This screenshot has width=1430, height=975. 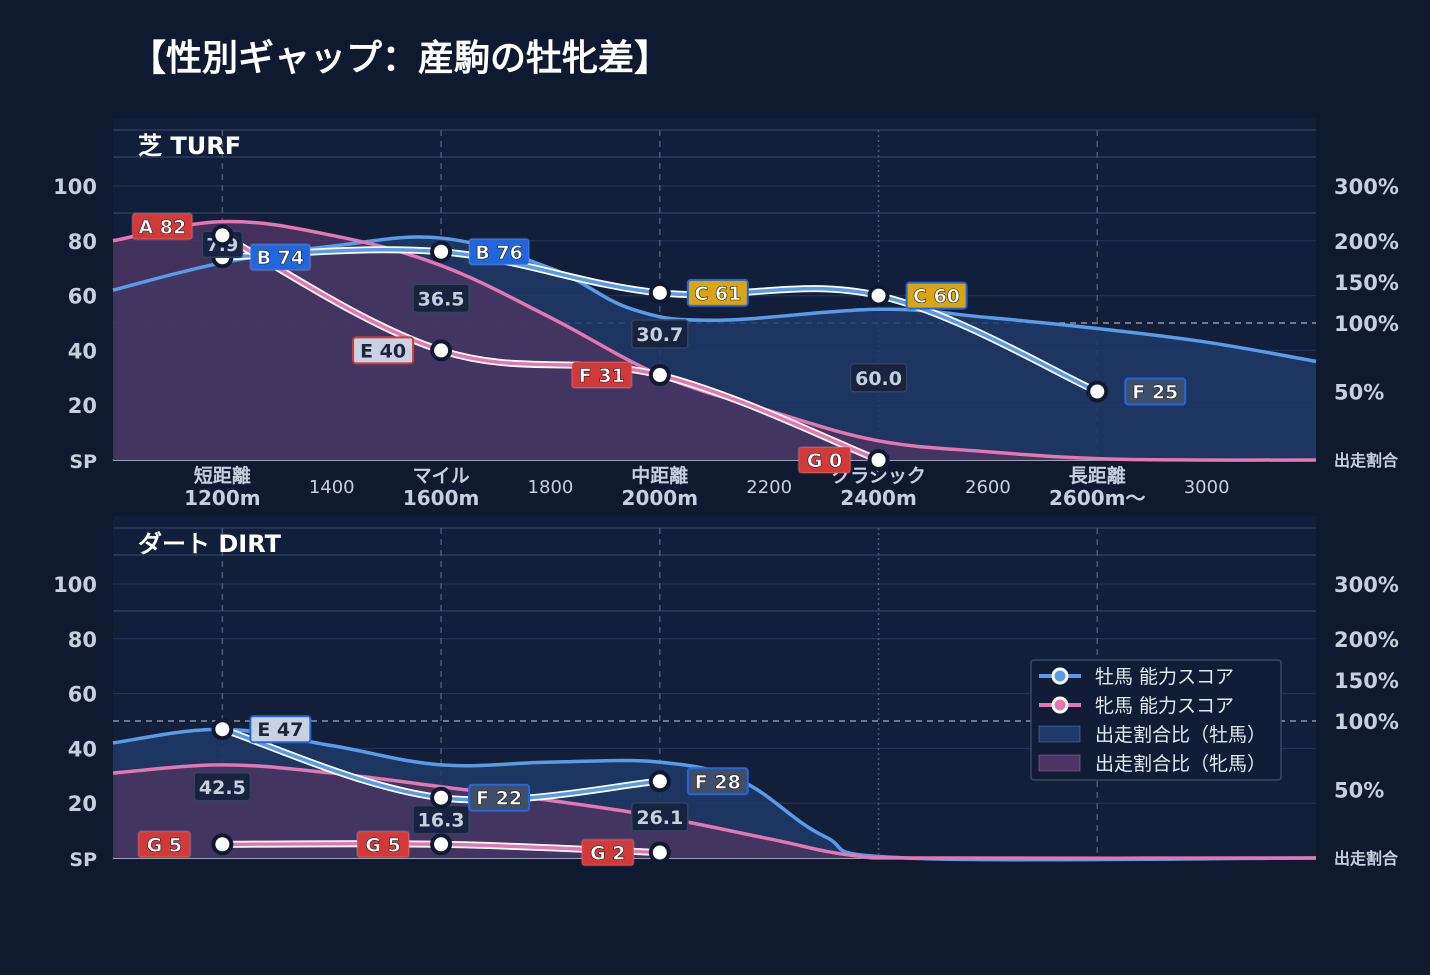 I want to click on gap-label-text: 16.3, so click(x=441, y=821).